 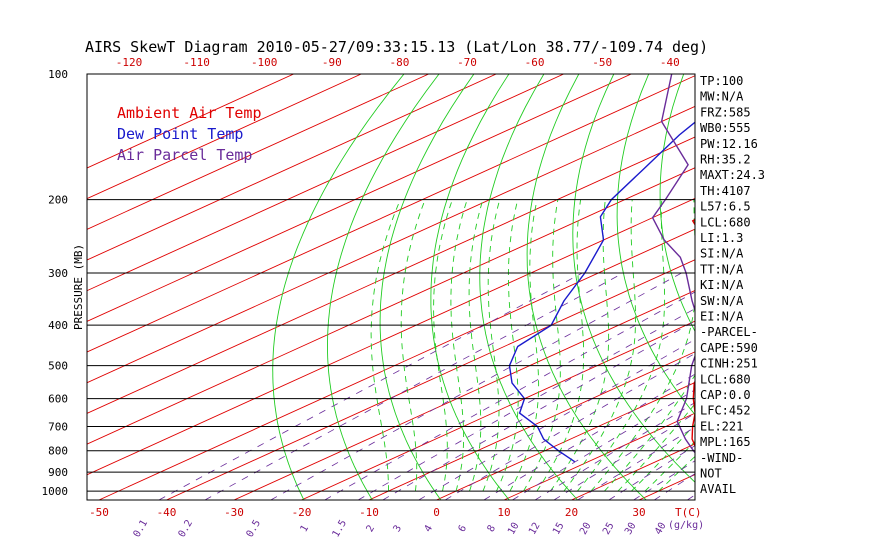 I want to click on index-entry: MPL:165, so click(x=725, y=442).